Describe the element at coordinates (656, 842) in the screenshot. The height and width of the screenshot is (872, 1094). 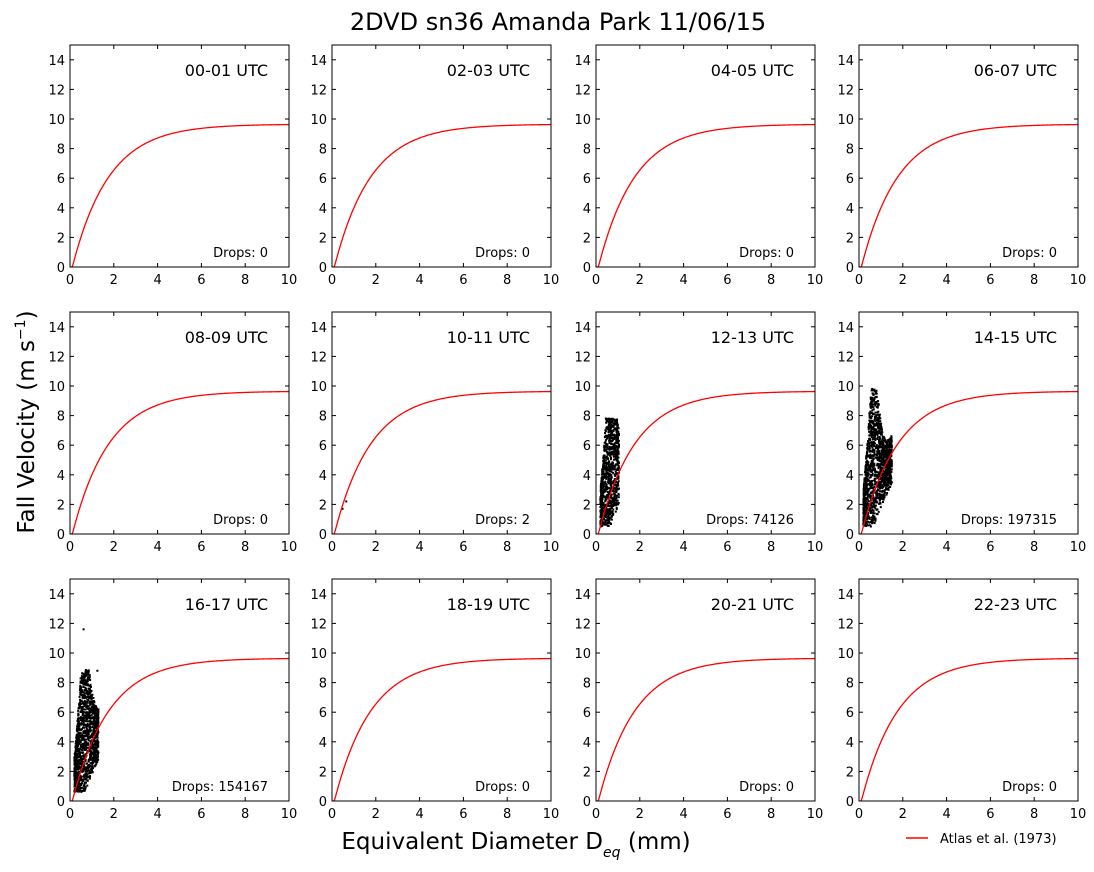
I see `x-axis-label-end: (mm)` at that location.